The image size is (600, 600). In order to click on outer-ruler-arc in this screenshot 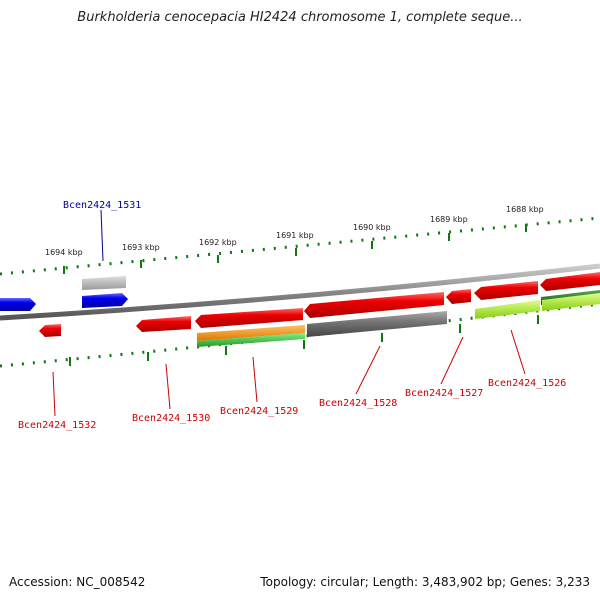, I will do `click(300, 246)`.